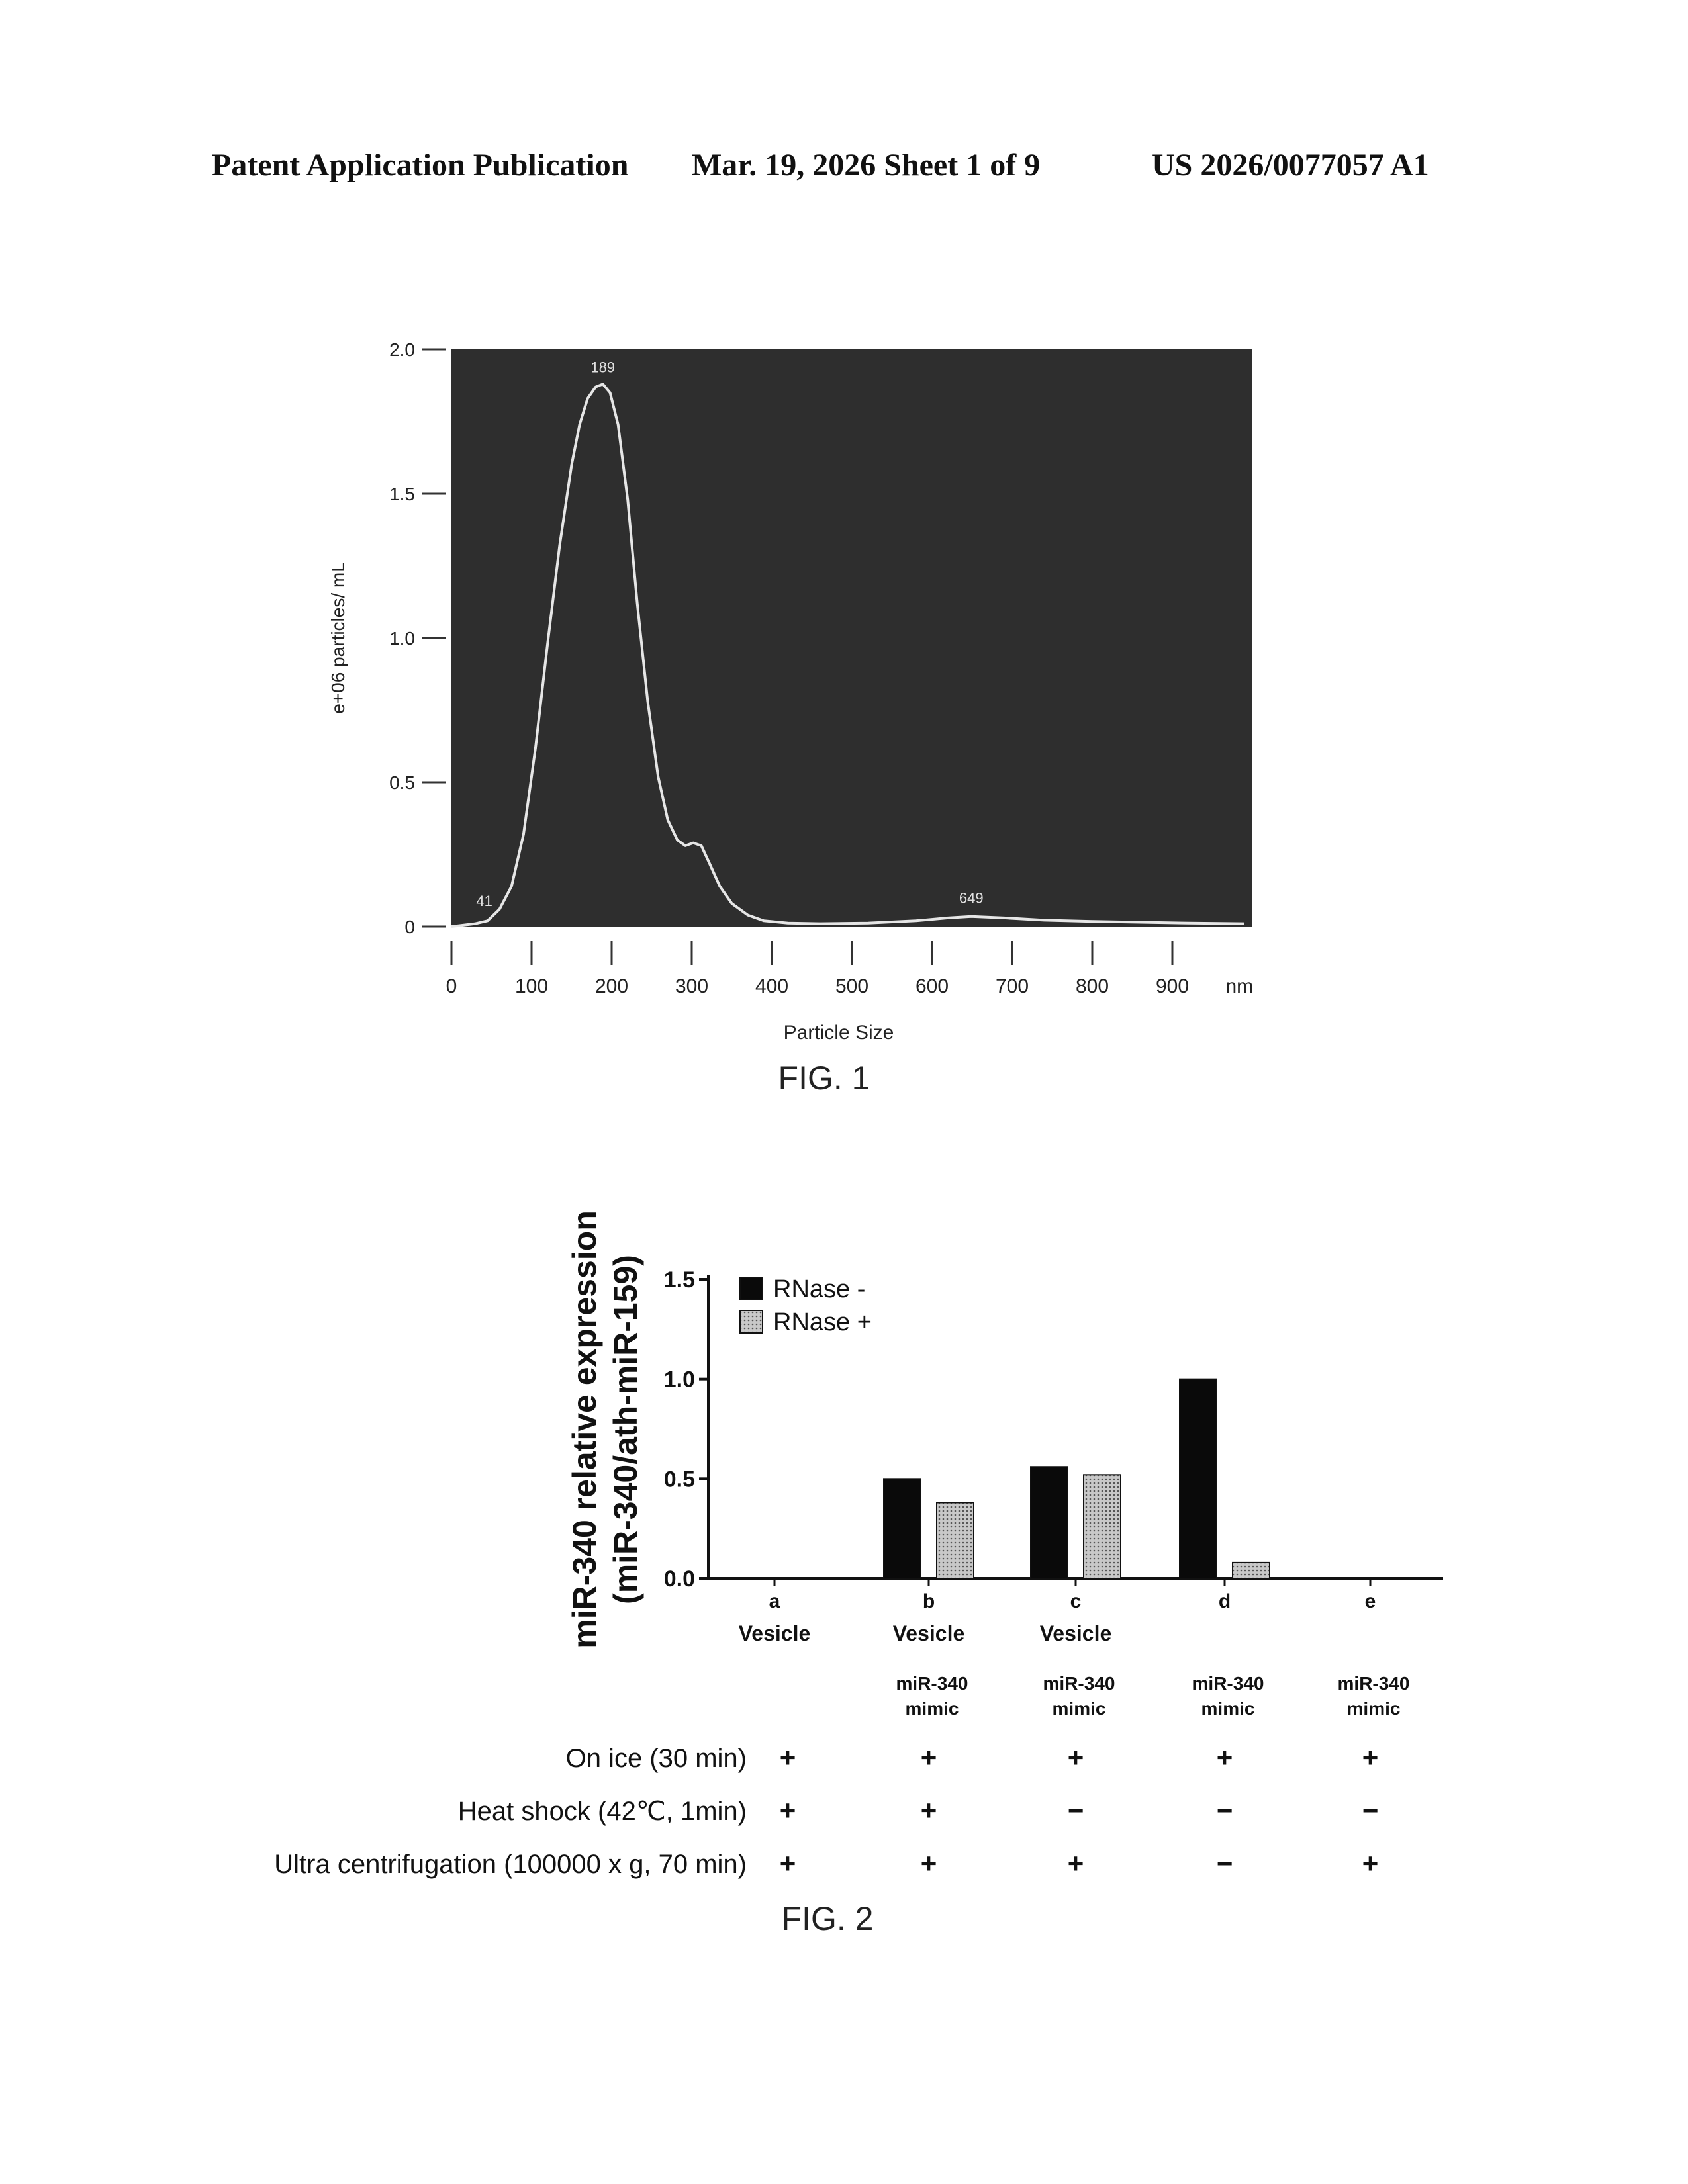 Image resolution: width=1688 pixels, height=2184 pixels. Describe the element at coordinates (338, 638) in the screenshot. I see `y-axis-label: e+06 particles/ mL` at that location.